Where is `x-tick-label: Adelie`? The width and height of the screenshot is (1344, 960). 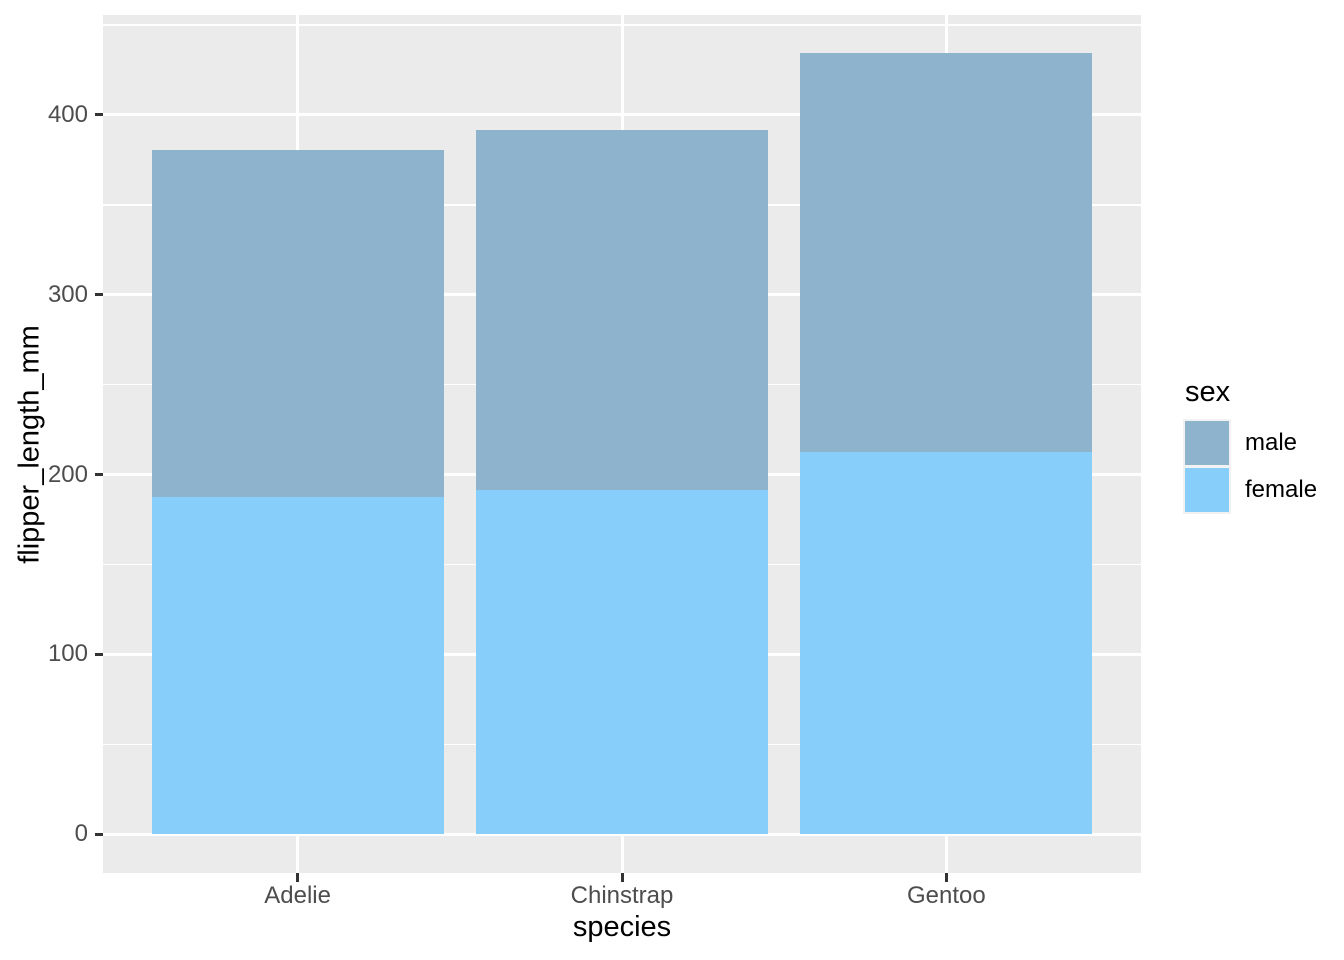
x-tick-label: Adelie is located at coordinates (297, 895).